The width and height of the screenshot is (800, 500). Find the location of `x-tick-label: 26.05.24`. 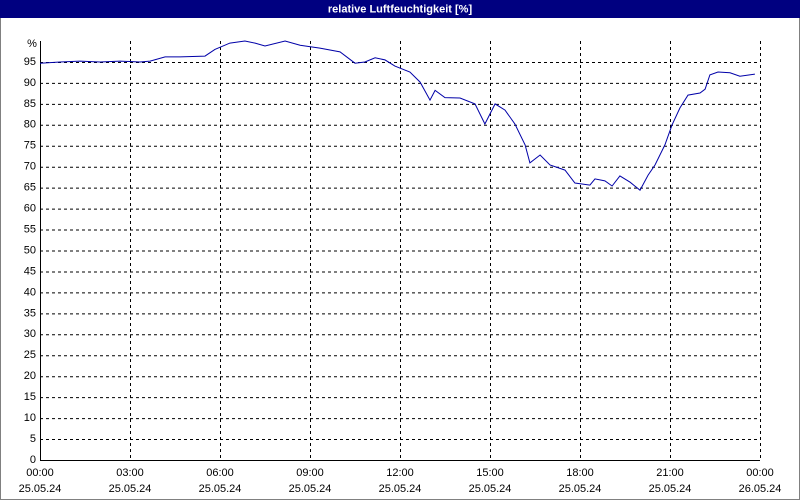

x-tick-label: 26.05.24 is located at coordinates (760, 489).